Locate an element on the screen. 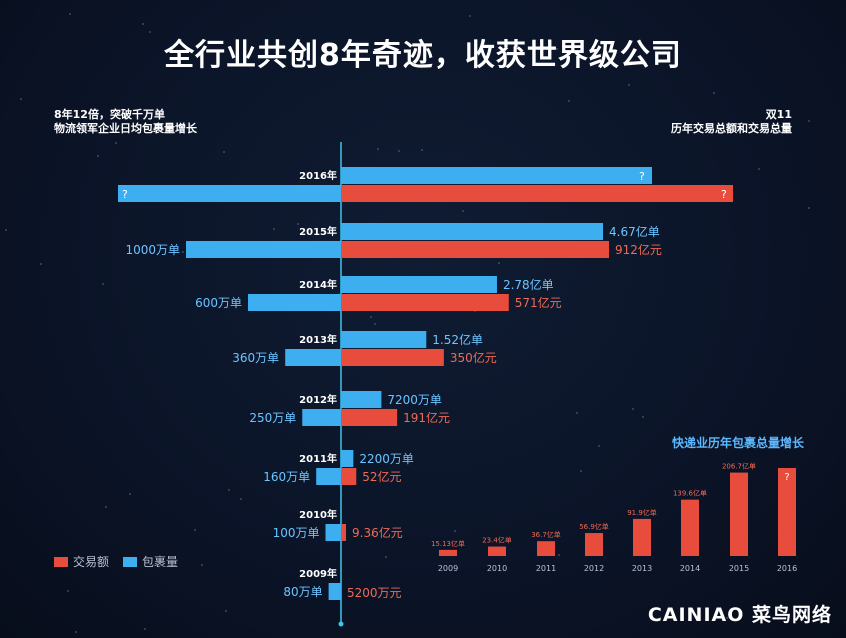  bar-label-trade-volume: 2.78亿单 is located at coordinates (528, 284).